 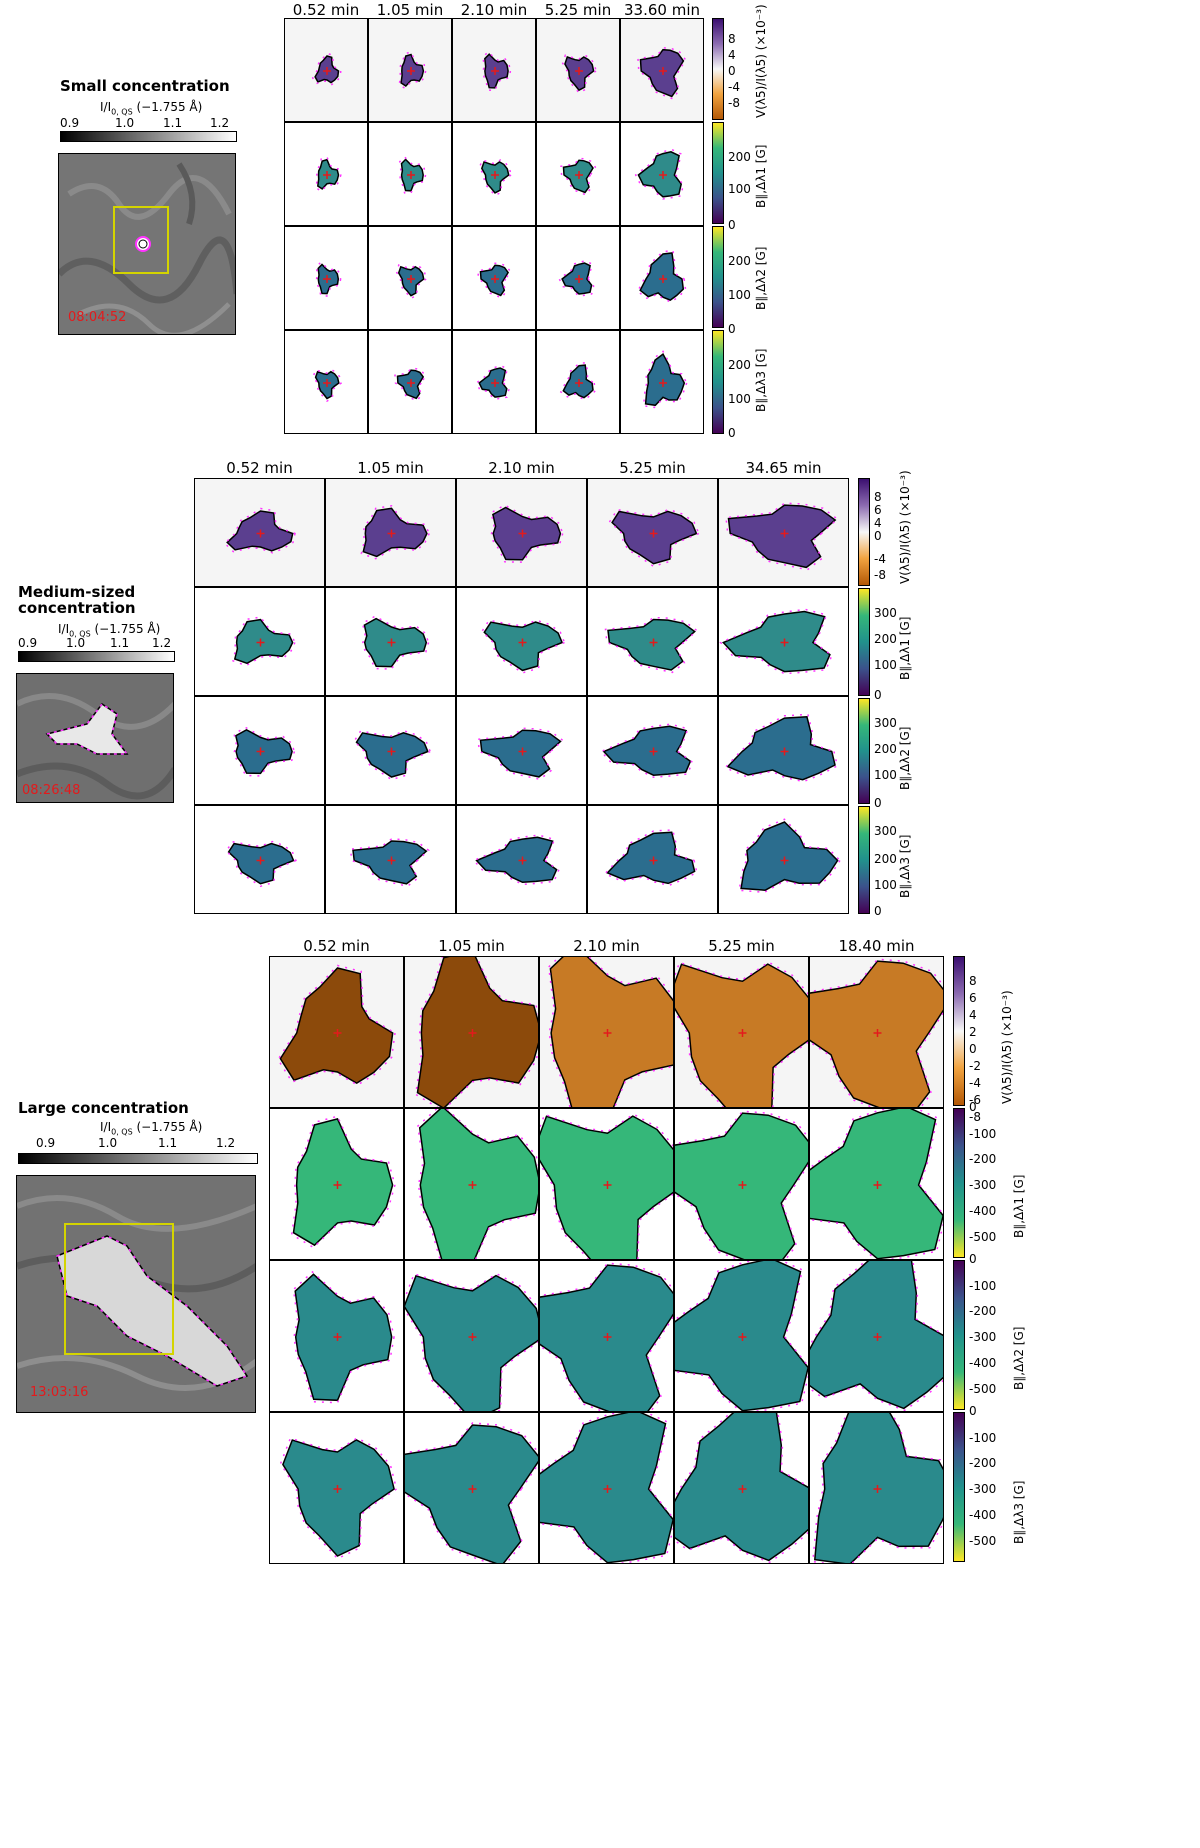 What do you see at coordinates (975, 1083) in the screenshot?
I see `tick: -4` at bounding box center [975, 1083].